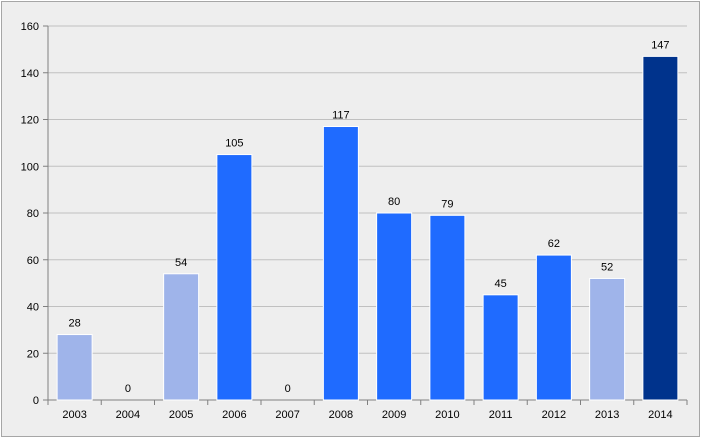 This screenshot has height=440, width=703. Describe the element at coordinates (341, 116) in the screenshot. I see `data-label-2008: 117` at that location.